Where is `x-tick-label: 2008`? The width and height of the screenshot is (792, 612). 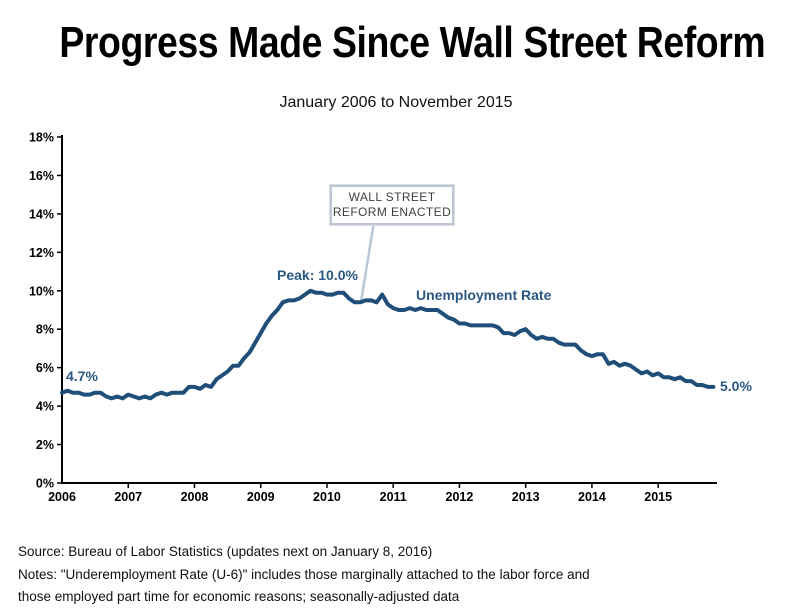 x-tick-label: 2008 is located at coordinates (195, 497).